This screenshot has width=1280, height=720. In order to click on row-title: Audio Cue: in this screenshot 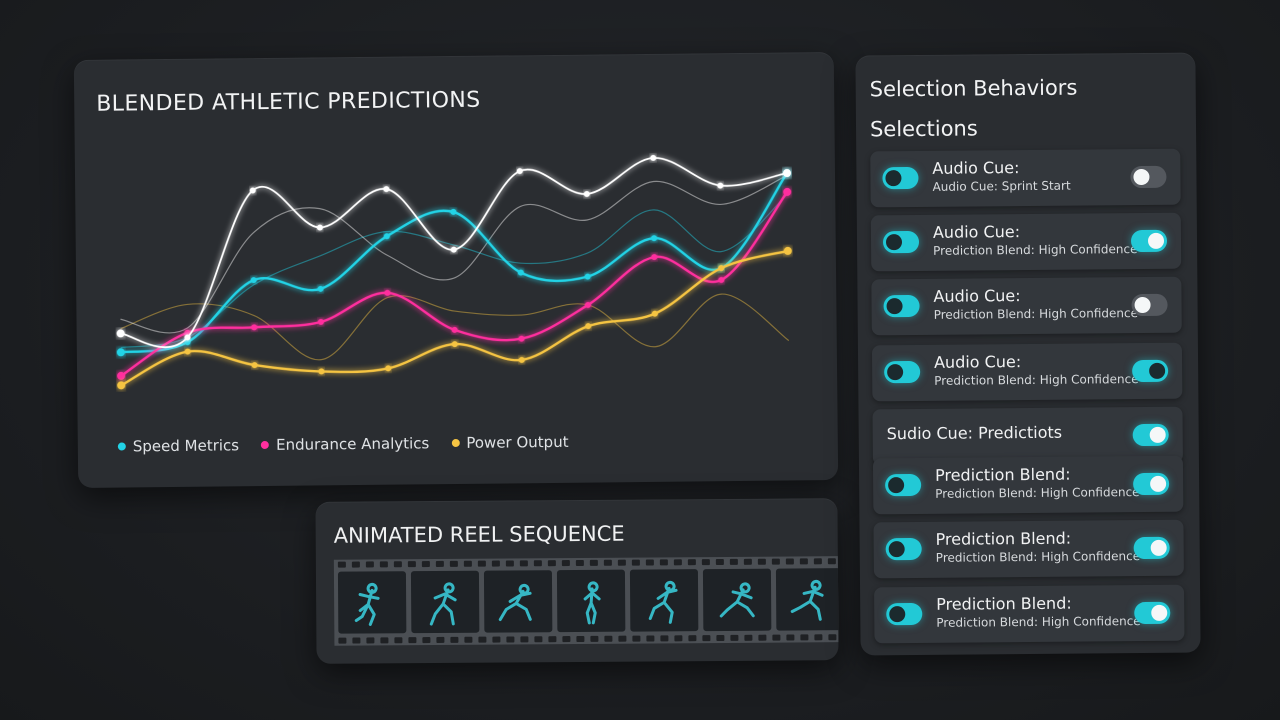, I will do `click(976, 232)`.